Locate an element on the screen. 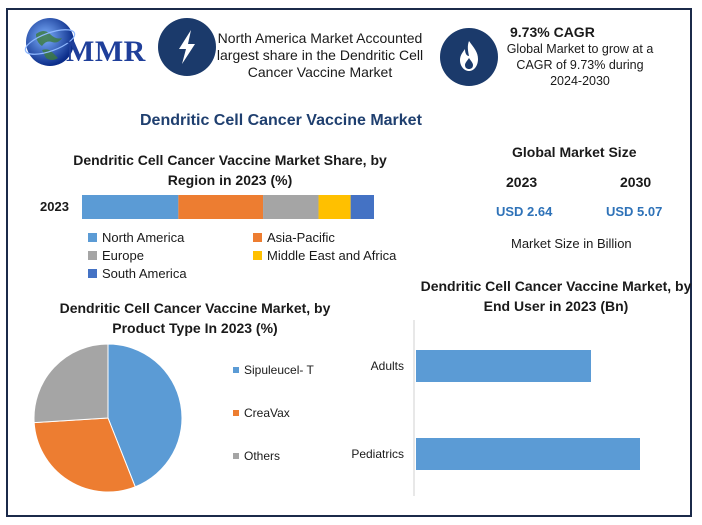  bar-europe is located at coordinates (291, 207).